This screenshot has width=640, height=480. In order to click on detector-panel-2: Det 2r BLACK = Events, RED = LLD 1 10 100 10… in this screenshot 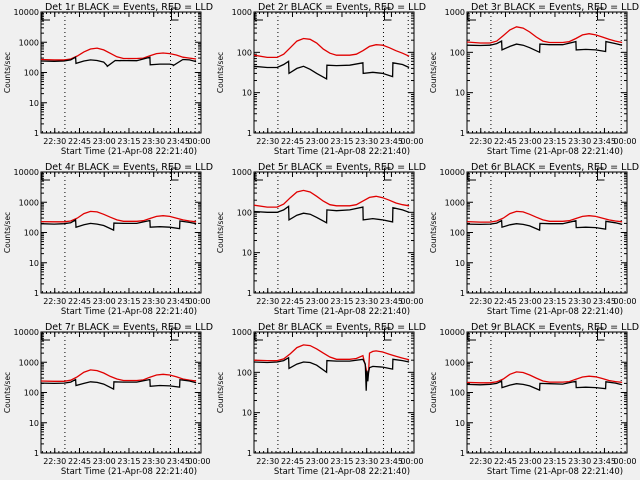, I will do `click(321, 79)`.